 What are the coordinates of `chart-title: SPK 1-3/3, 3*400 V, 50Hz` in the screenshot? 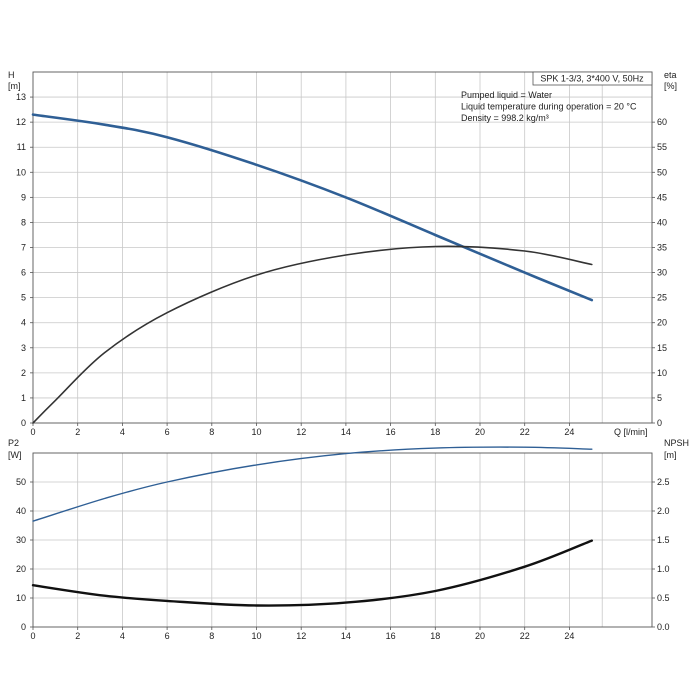 It's located at (592, 79).